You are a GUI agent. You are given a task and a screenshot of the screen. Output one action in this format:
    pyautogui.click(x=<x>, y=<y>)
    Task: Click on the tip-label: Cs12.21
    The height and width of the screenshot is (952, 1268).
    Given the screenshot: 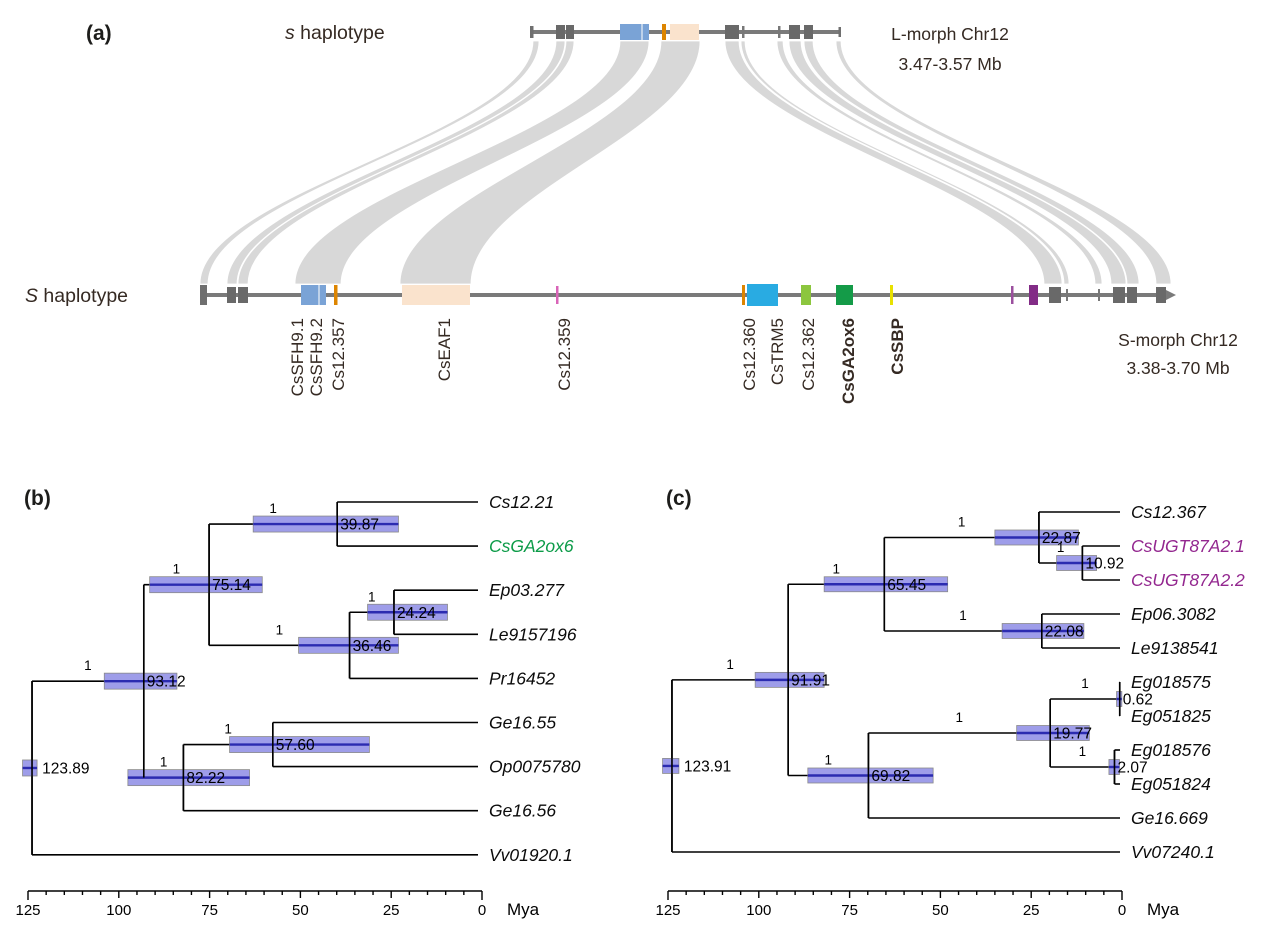 What is the action you would take?
    pyautogui.click(x=521, y=502)
    